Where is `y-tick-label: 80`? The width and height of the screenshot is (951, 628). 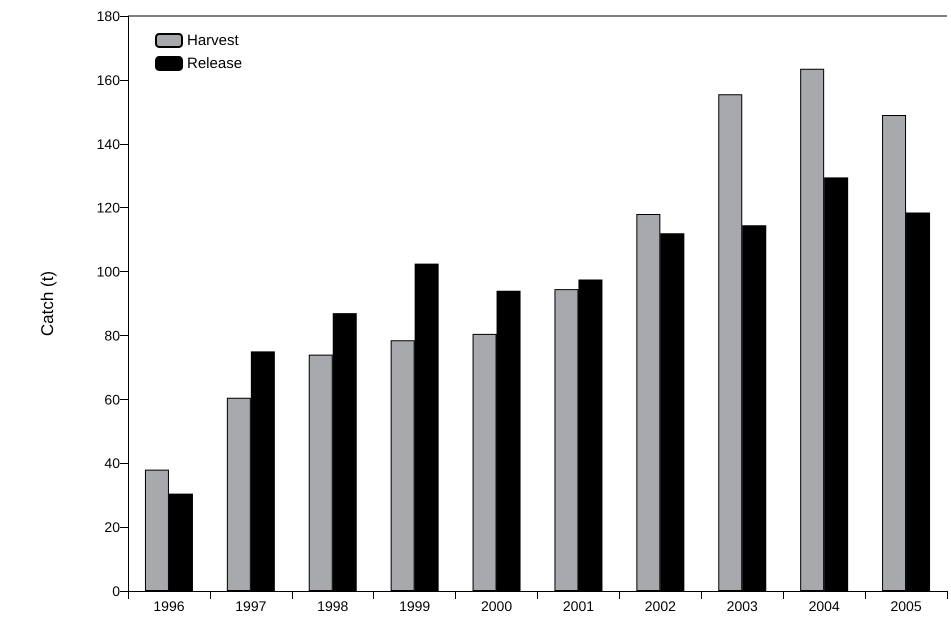 y-tick-label: 80 is located at coordinates (112, 335).